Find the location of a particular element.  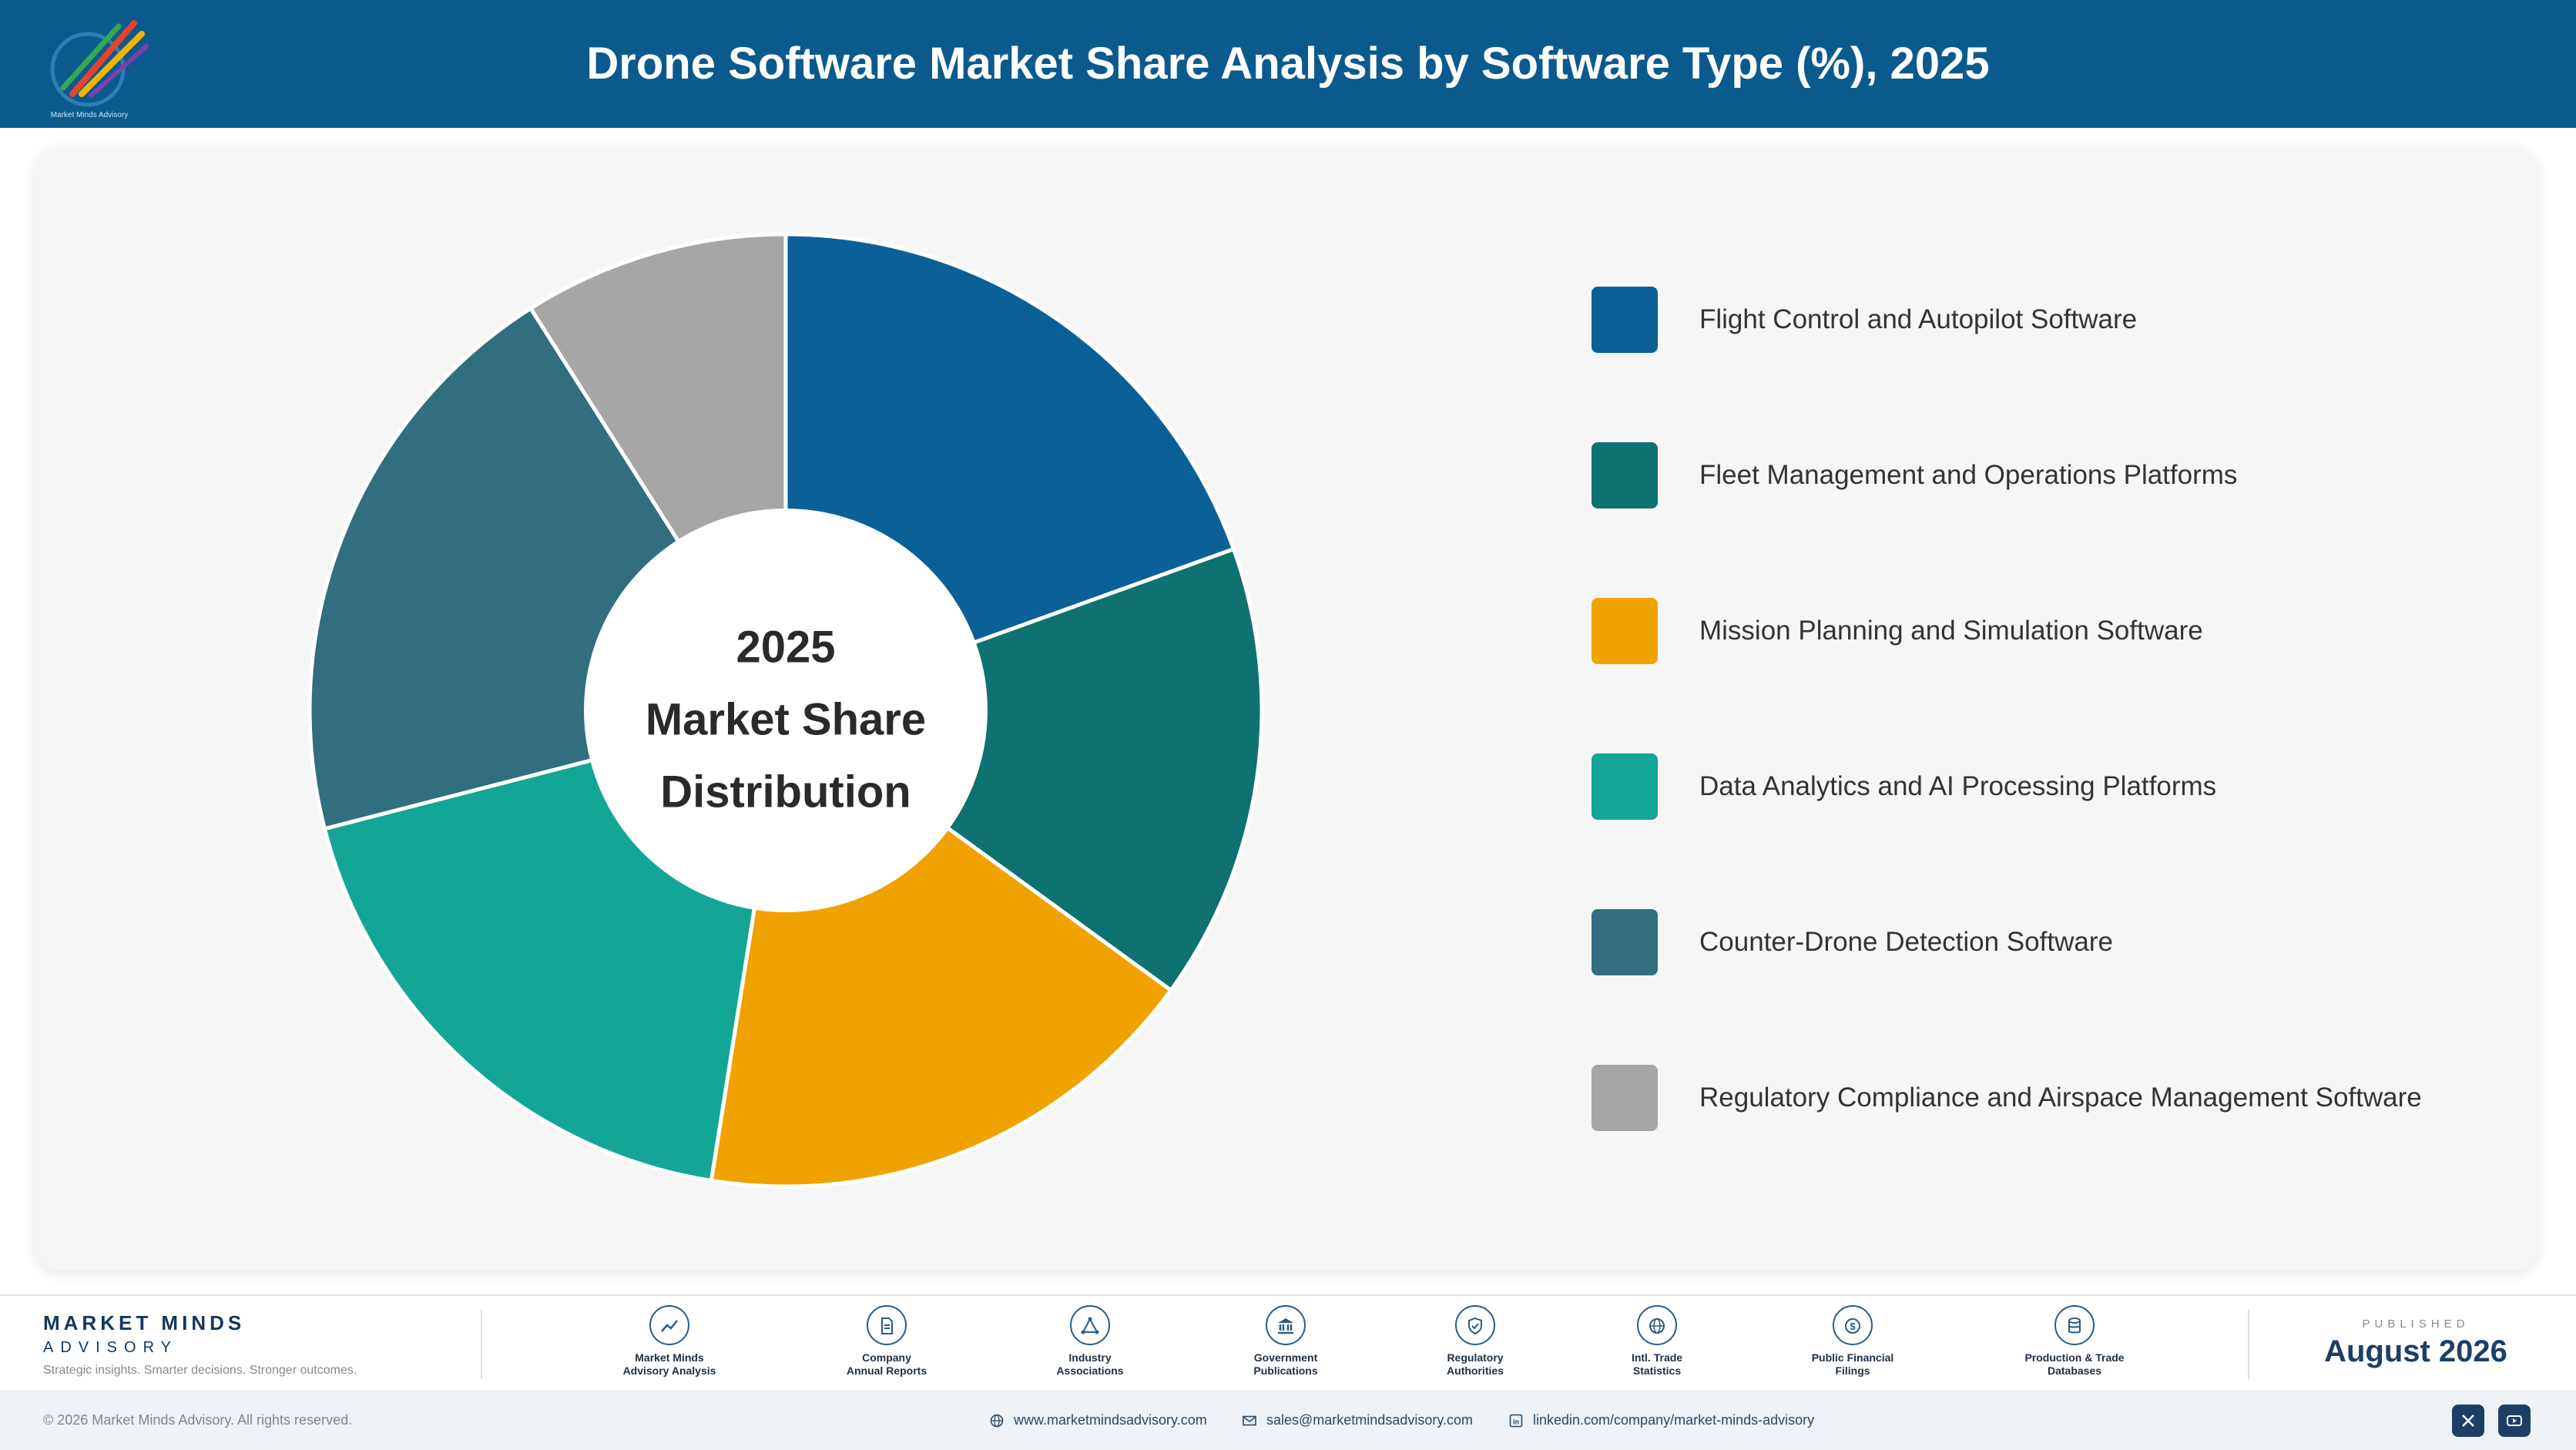

svg-text: in is located at coordinates (1516, 1422).